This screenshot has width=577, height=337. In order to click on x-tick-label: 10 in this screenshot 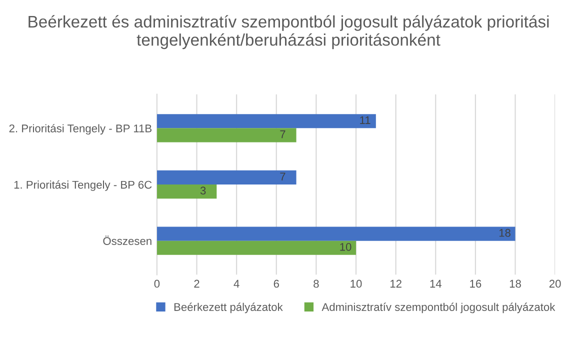, I will do `click(356, 284)`.